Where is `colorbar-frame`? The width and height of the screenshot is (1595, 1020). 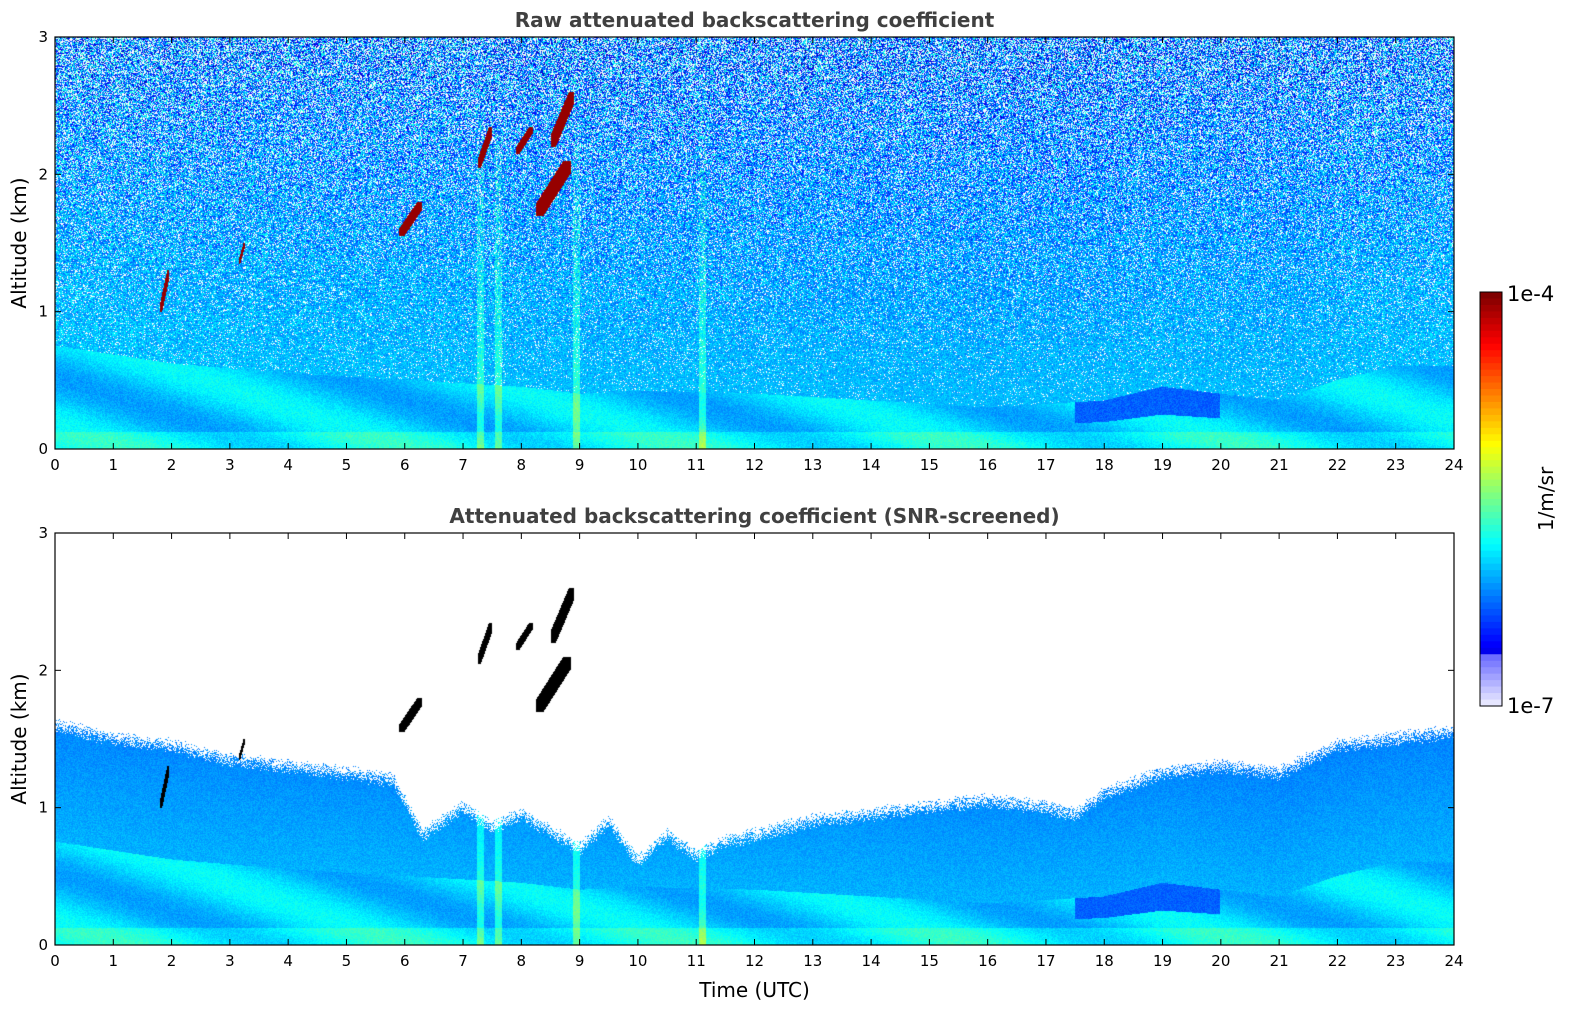 colorbar-frame is located at coordinates (1491, 499).